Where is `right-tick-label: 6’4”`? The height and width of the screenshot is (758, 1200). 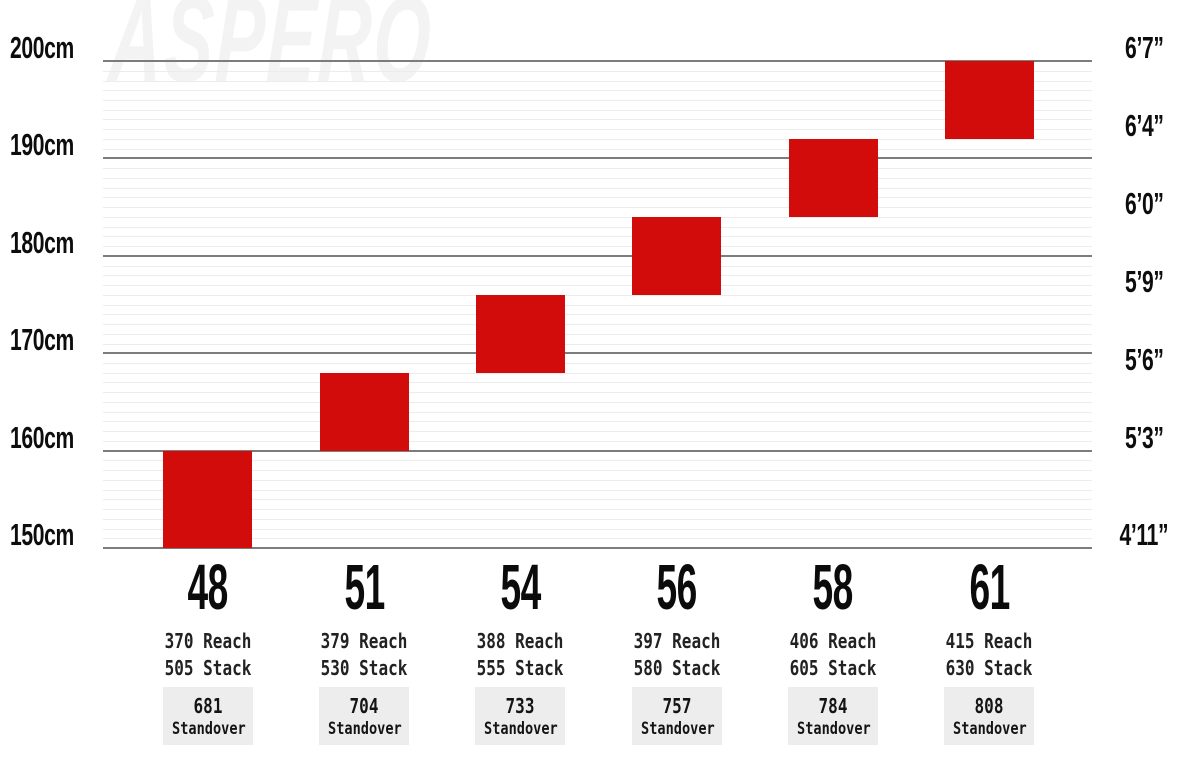
right-tick-label: 6’4” is located at coordinates (1144, 125).